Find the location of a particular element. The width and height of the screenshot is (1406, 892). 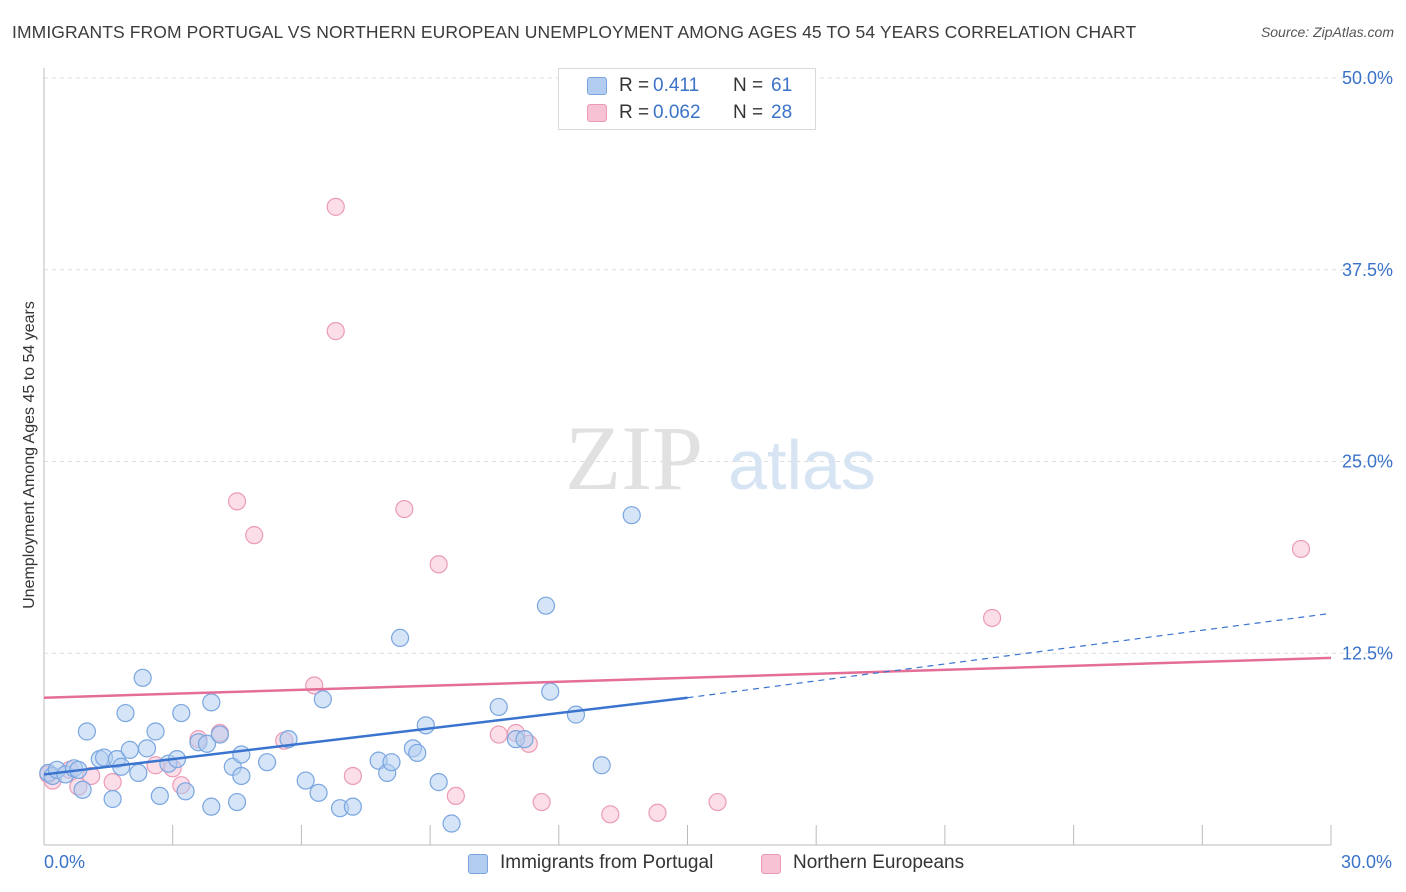

watermark: ZIP atlas is located at coordinates (720, 458).